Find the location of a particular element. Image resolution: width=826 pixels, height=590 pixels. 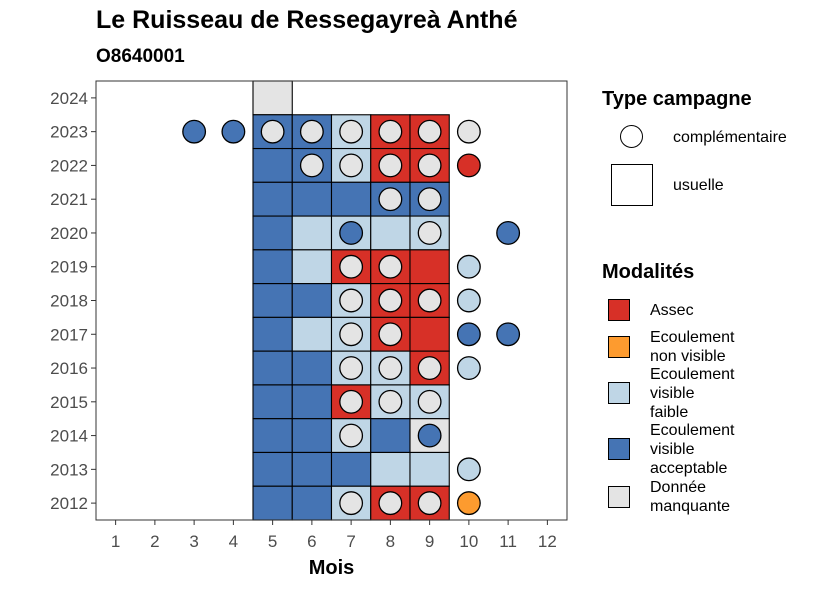

square-shape-icon is located at coordinates (632, 185).